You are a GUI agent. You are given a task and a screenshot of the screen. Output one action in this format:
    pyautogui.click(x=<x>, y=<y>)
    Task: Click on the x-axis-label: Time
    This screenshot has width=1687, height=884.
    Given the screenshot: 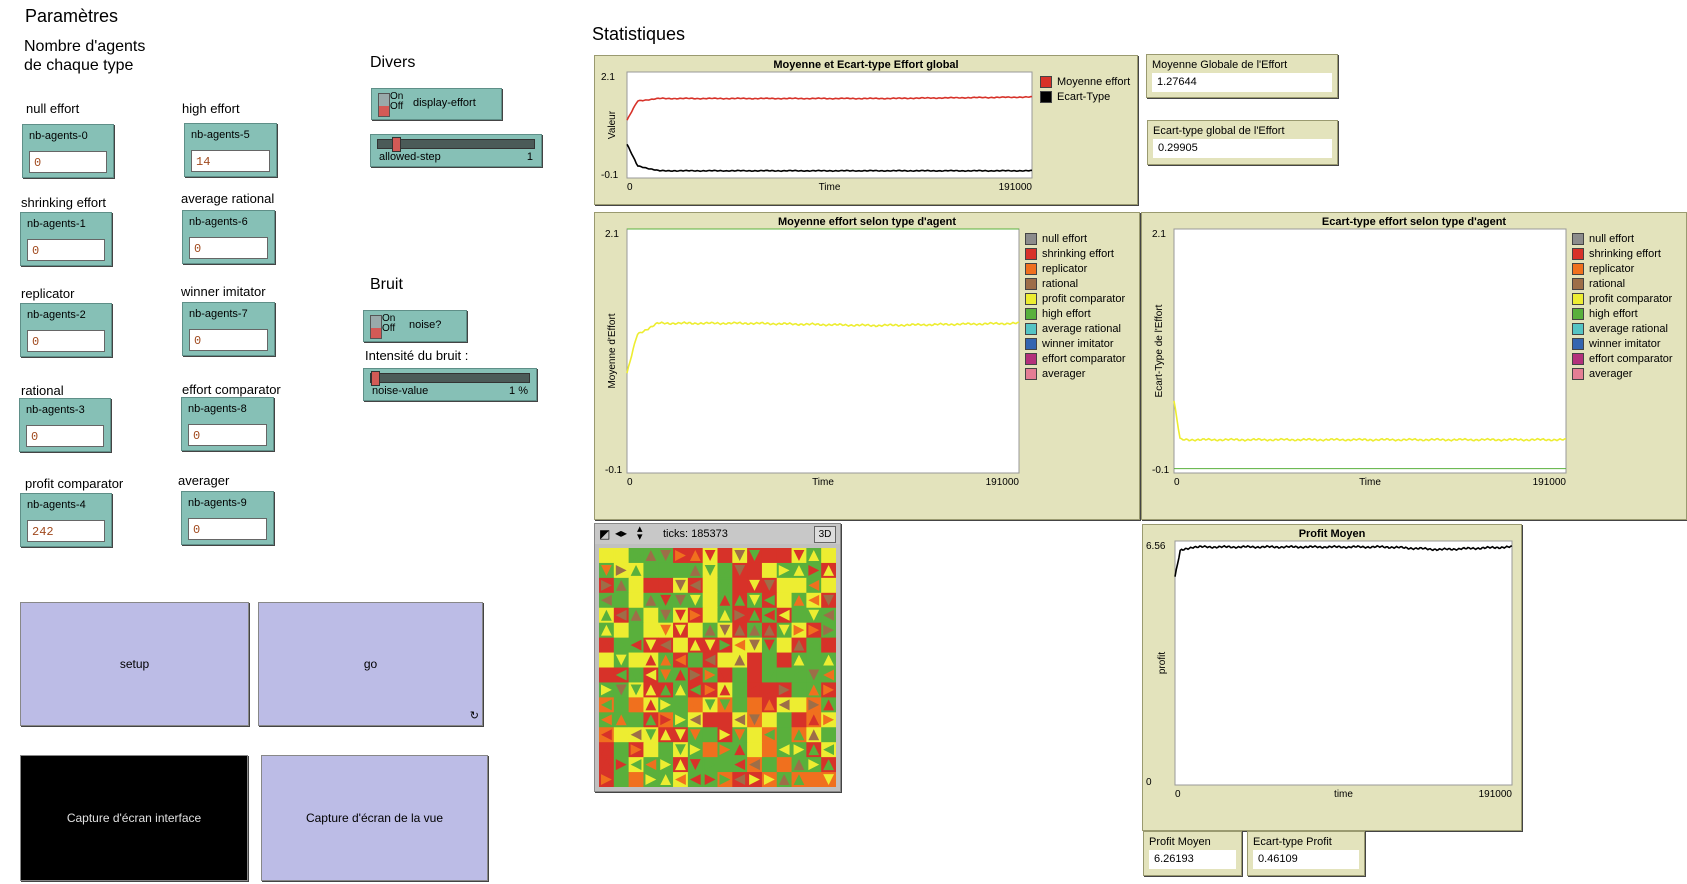 What is the action you would take?
    pyautogui.click(x=830, y=187)
    